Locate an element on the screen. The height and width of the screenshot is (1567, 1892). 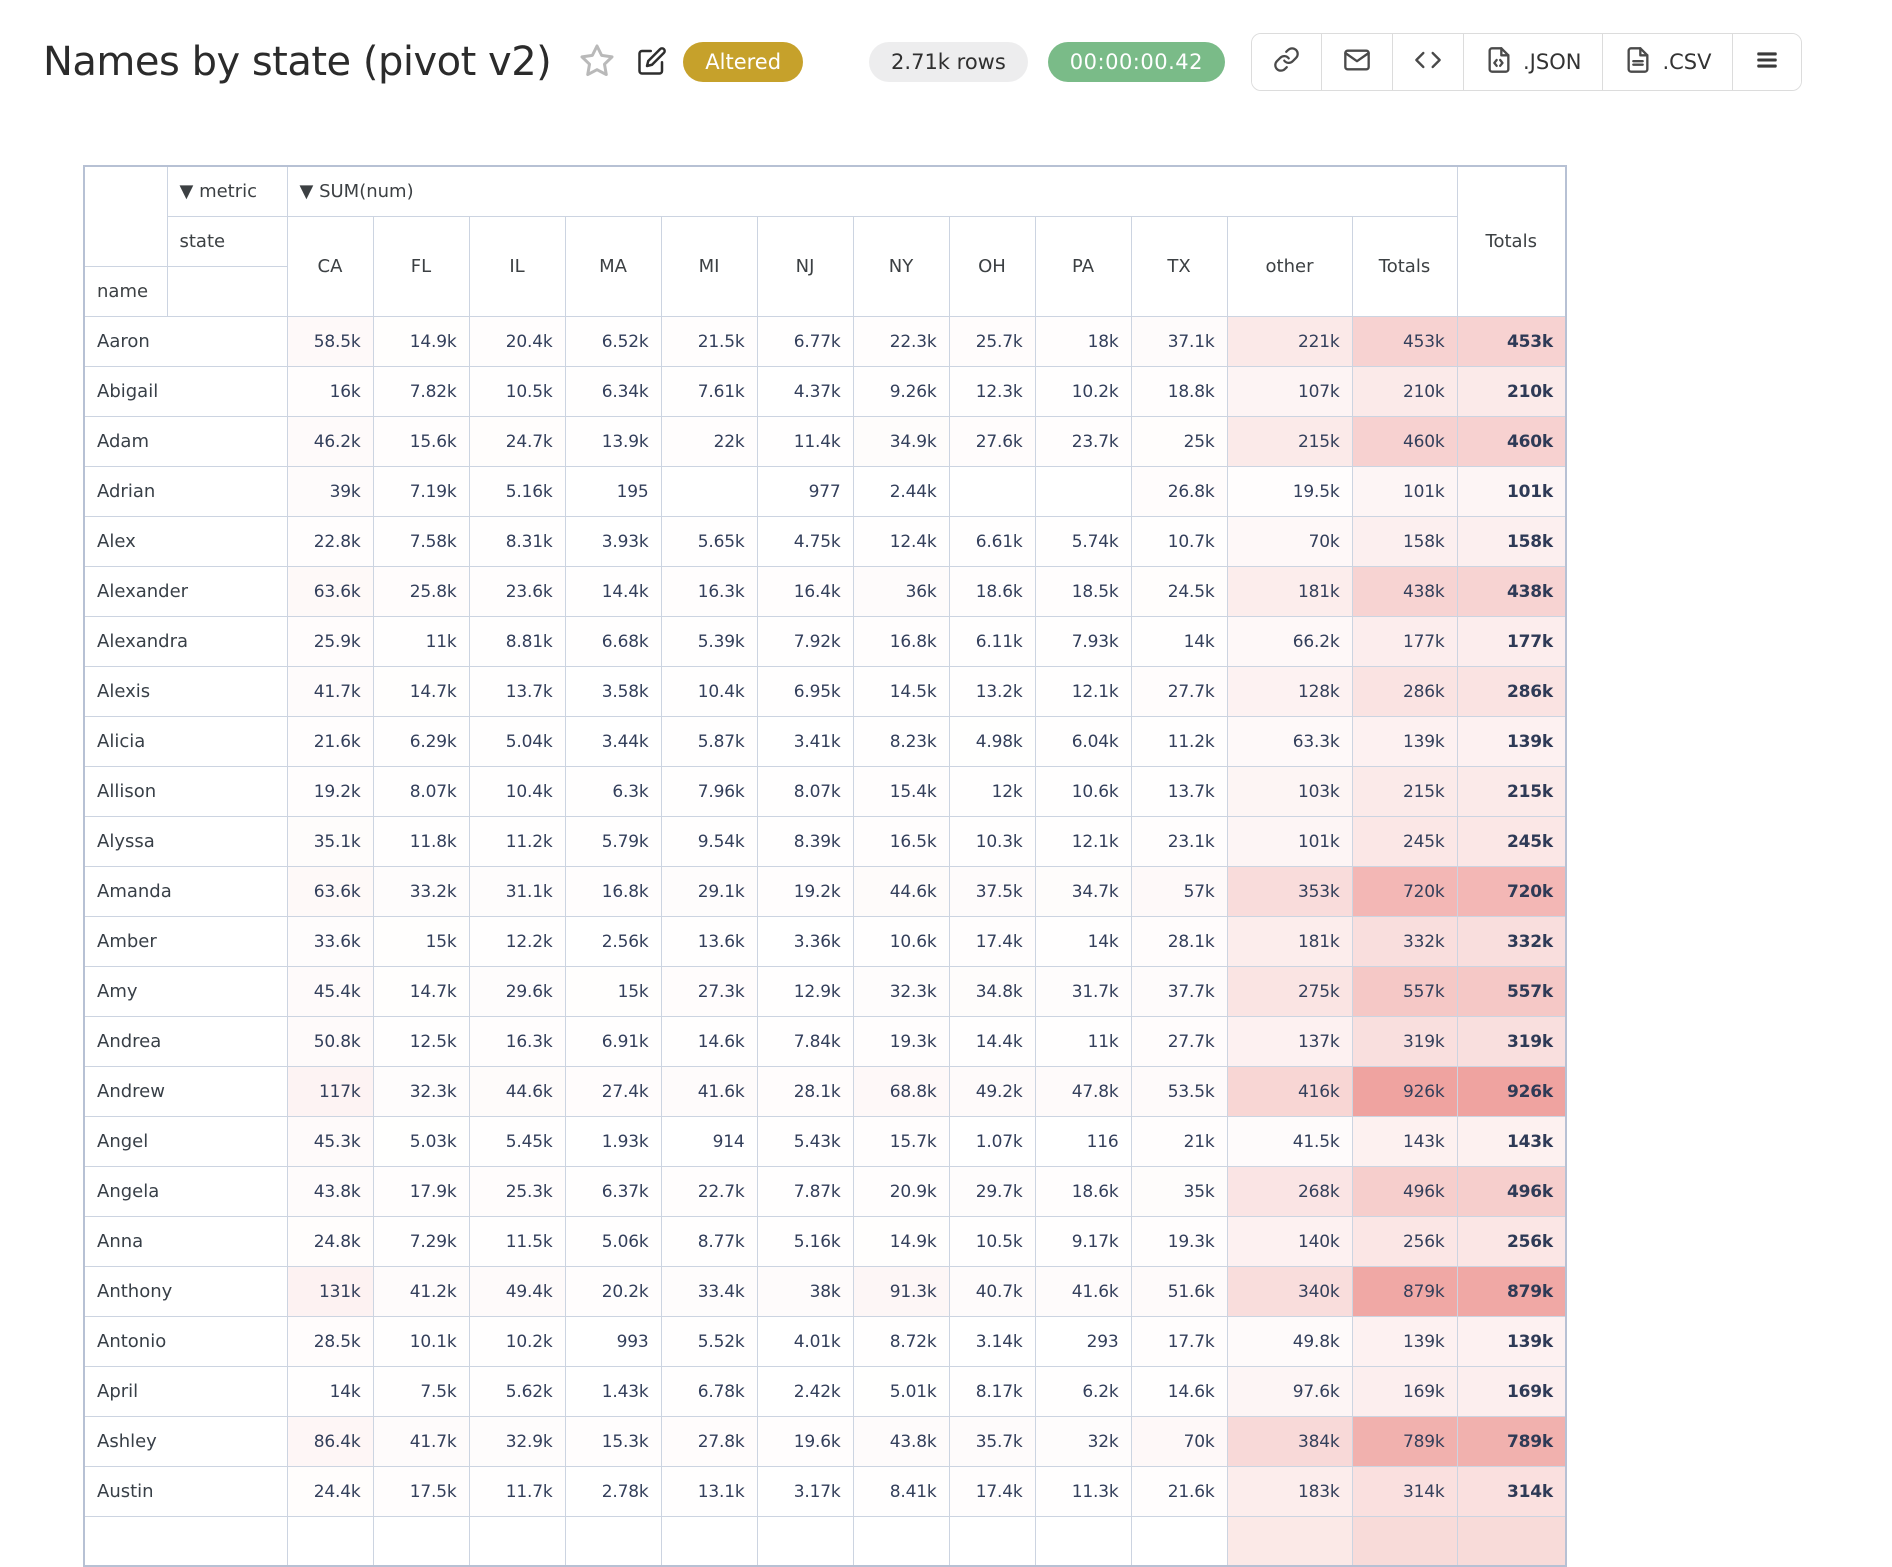
cell-pa: 293 is located at coordinates (1083, 1341).